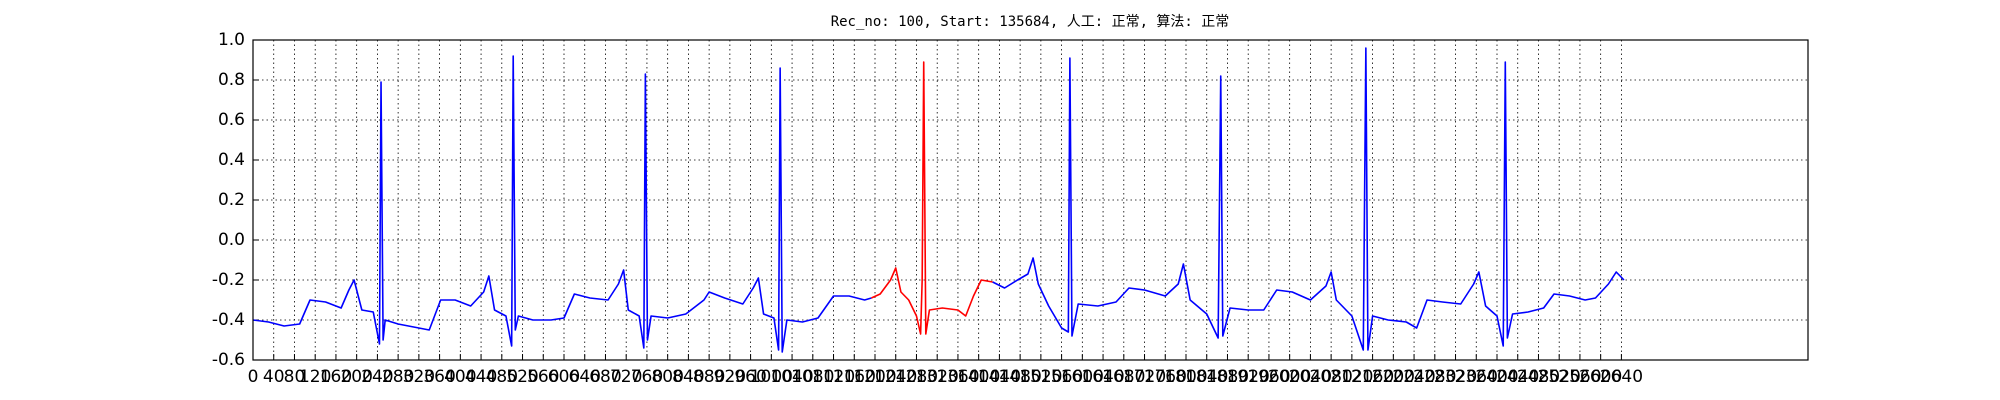 The height and width of the screenshot is (400, 2000). Describe the element at coordinates (274, 377) in the screenshot. I see `x-tick-label: 40` at that location.